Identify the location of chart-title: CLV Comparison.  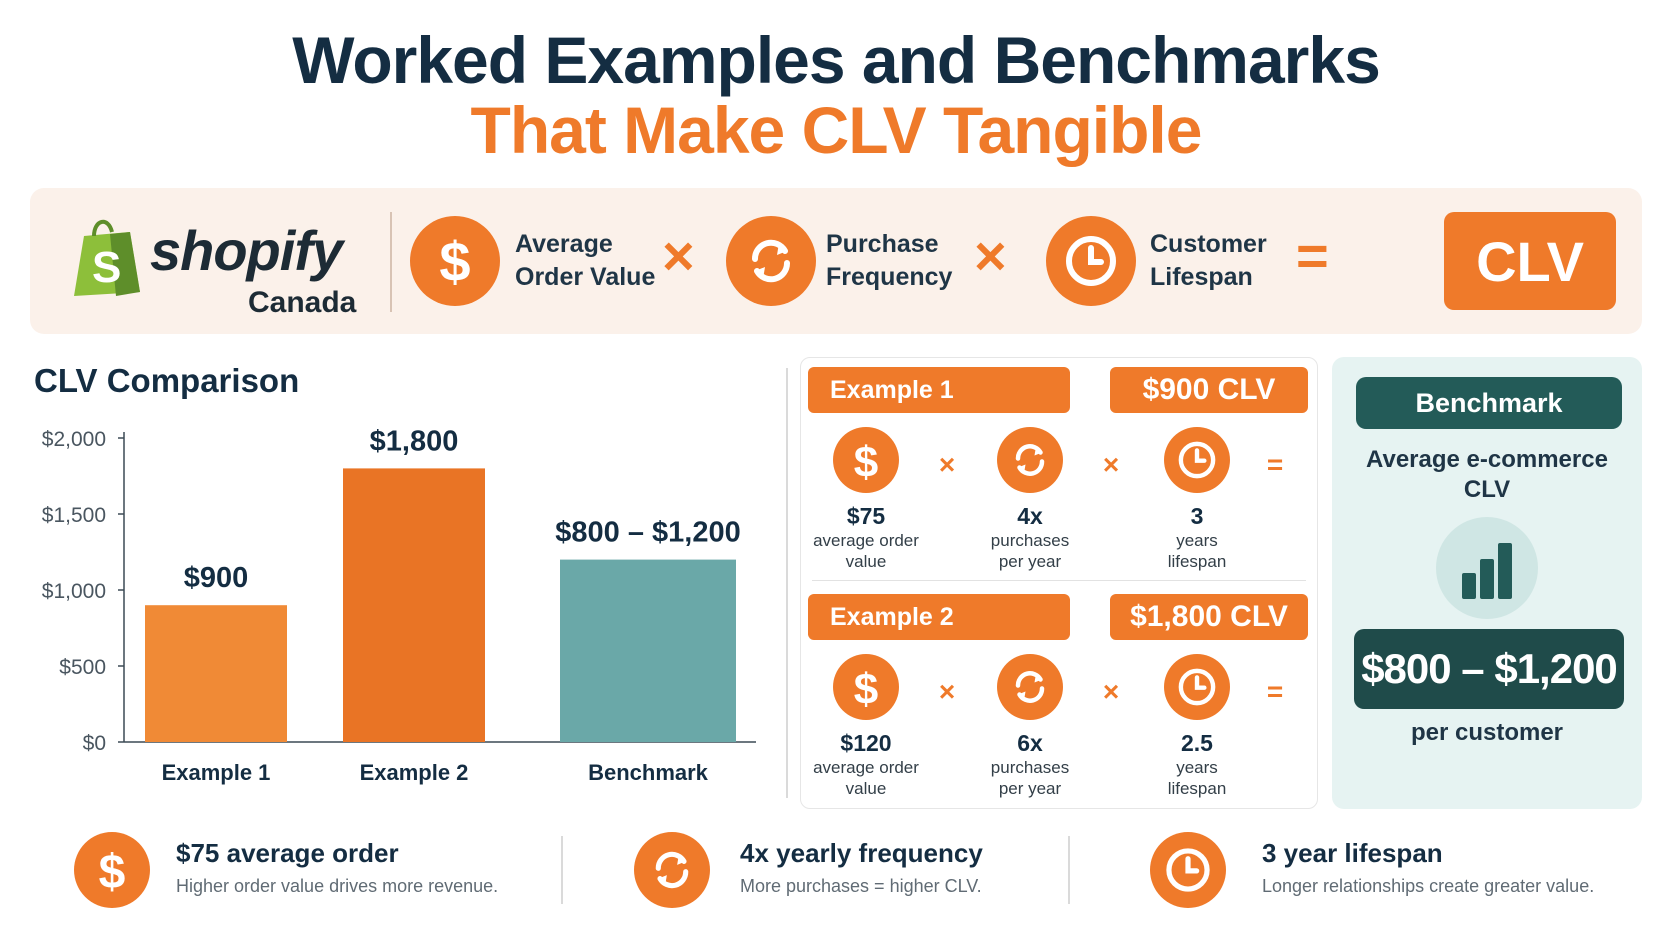
(167, 380).